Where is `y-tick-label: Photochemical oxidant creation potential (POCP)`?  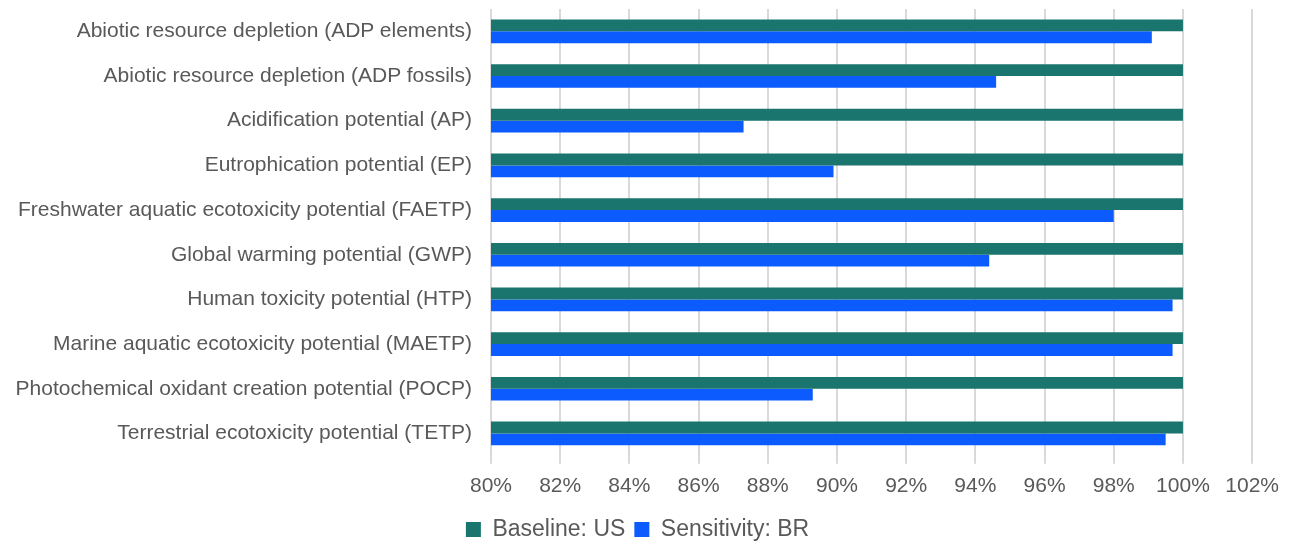 y-tick-label: Photochemical oxidant creation potential (POCP) is located at coordinates (243, 387).